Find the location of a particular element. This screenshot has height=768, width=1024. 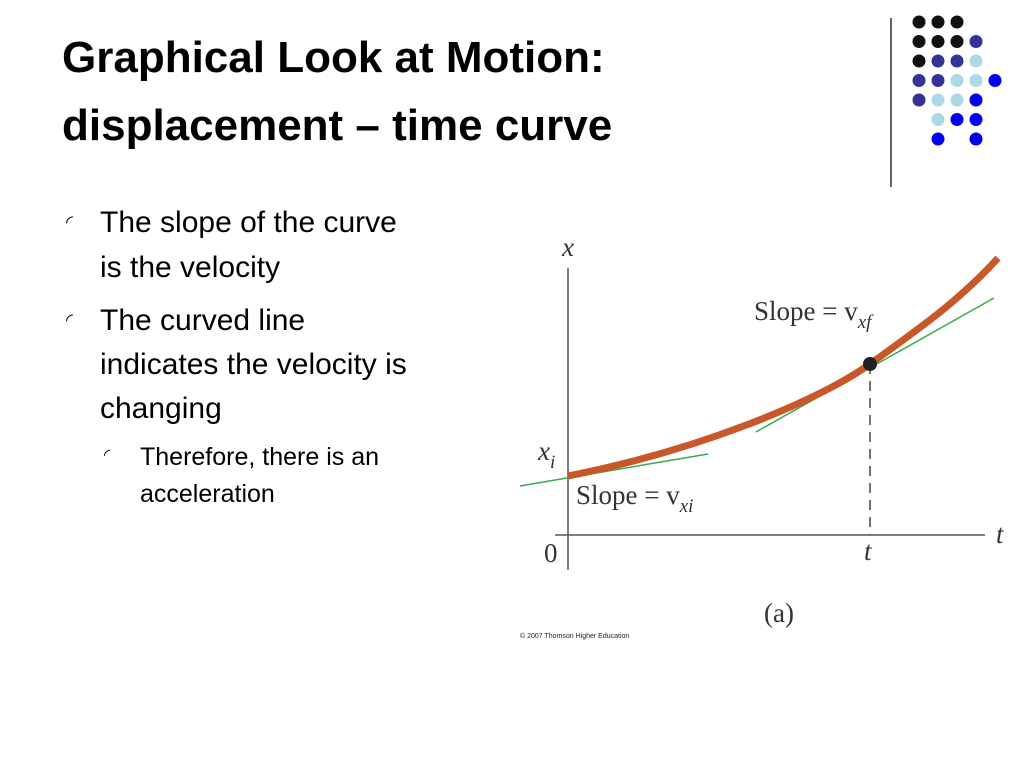

time-label: t is located at coordinates (868, 551).